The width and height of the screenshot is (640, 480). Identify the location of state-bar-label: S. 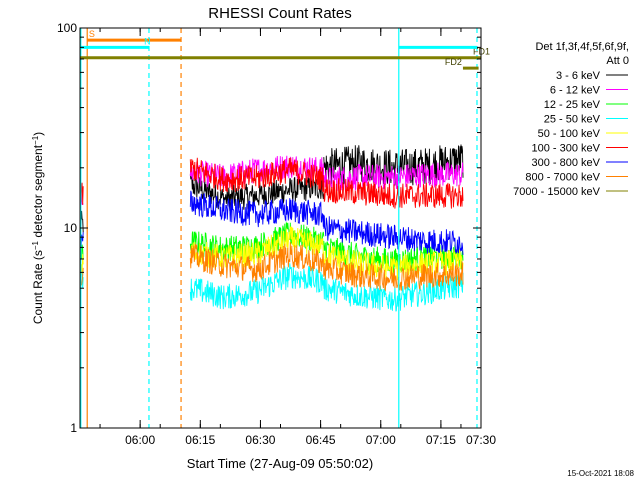
(92, 34).